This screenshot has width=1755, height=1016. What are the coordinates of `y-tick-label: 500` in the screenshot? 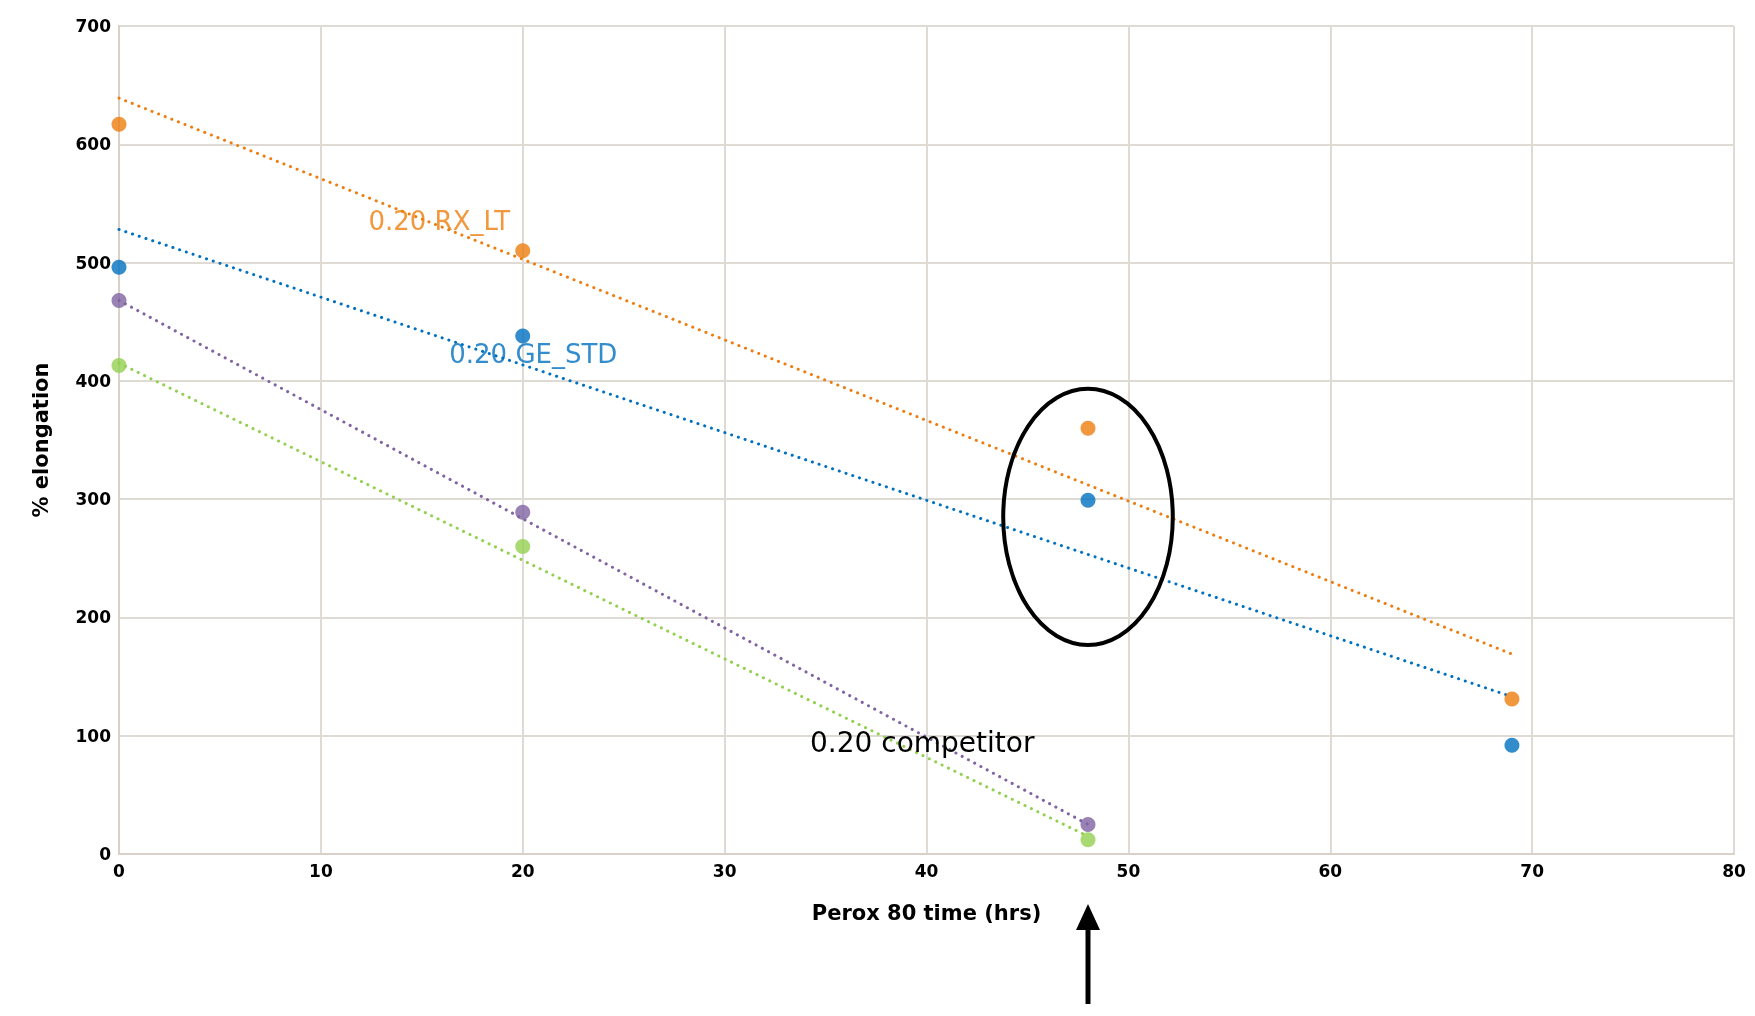 It's located at (93, 262).